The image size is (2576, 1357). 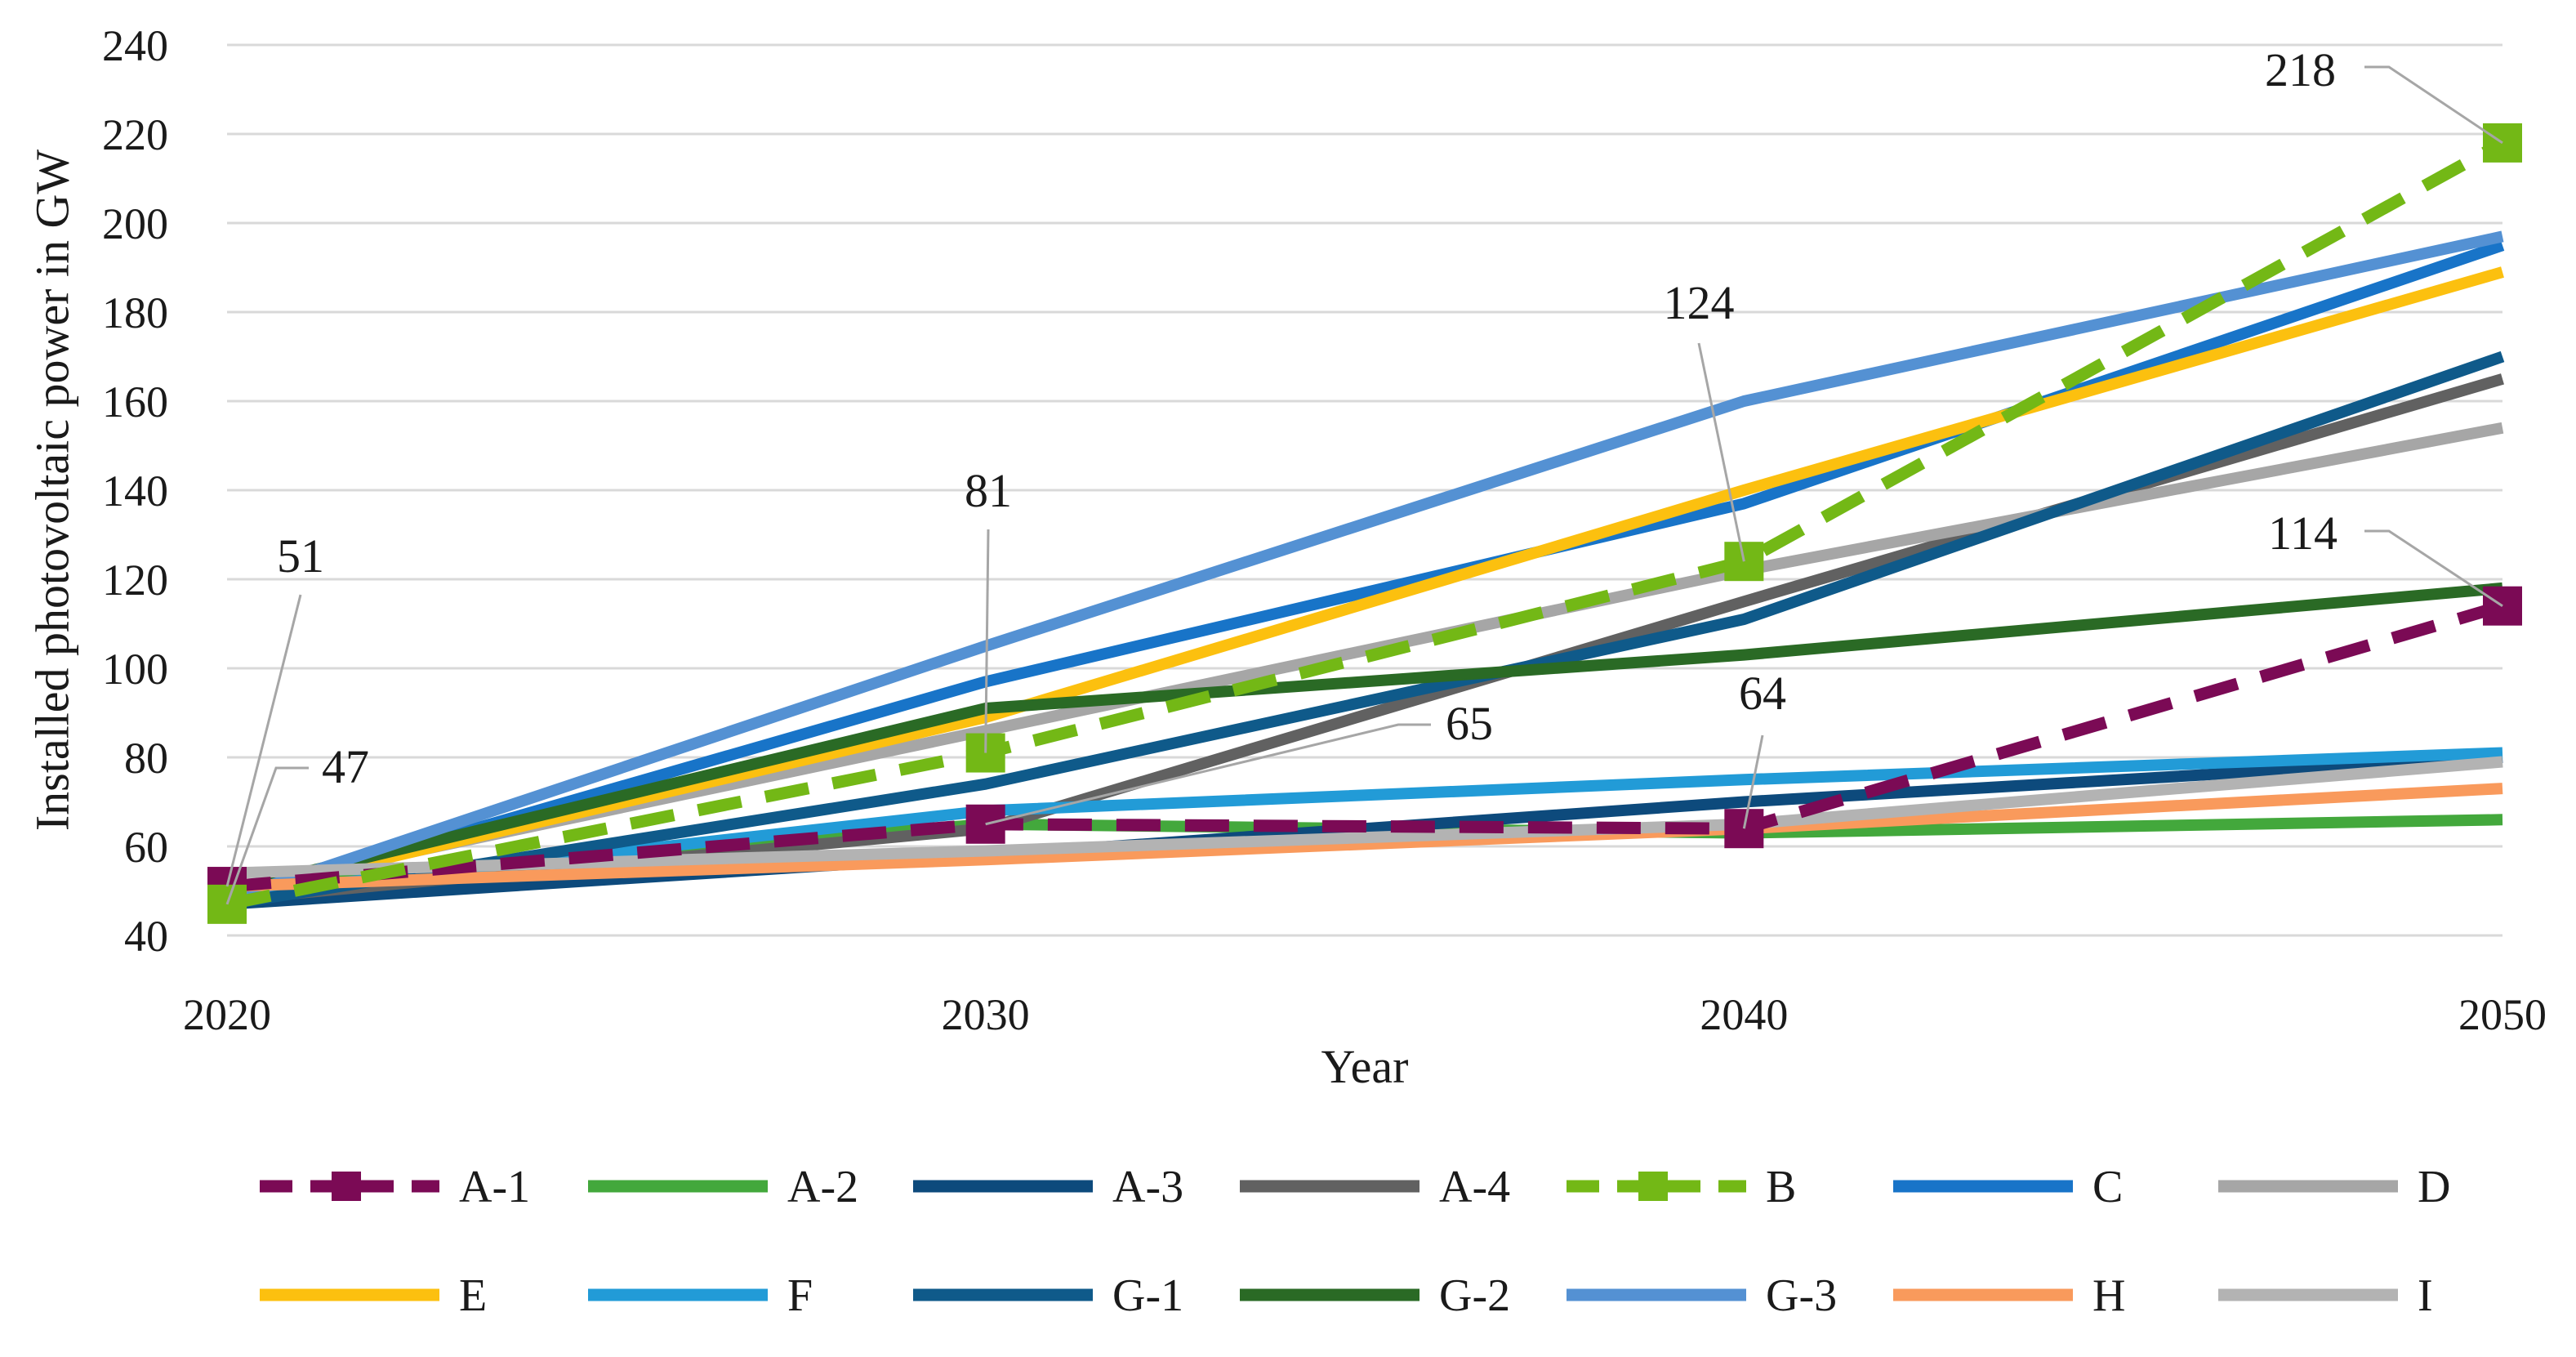 I want to click on y-tick-label: 220, so click(x=135, y=134).